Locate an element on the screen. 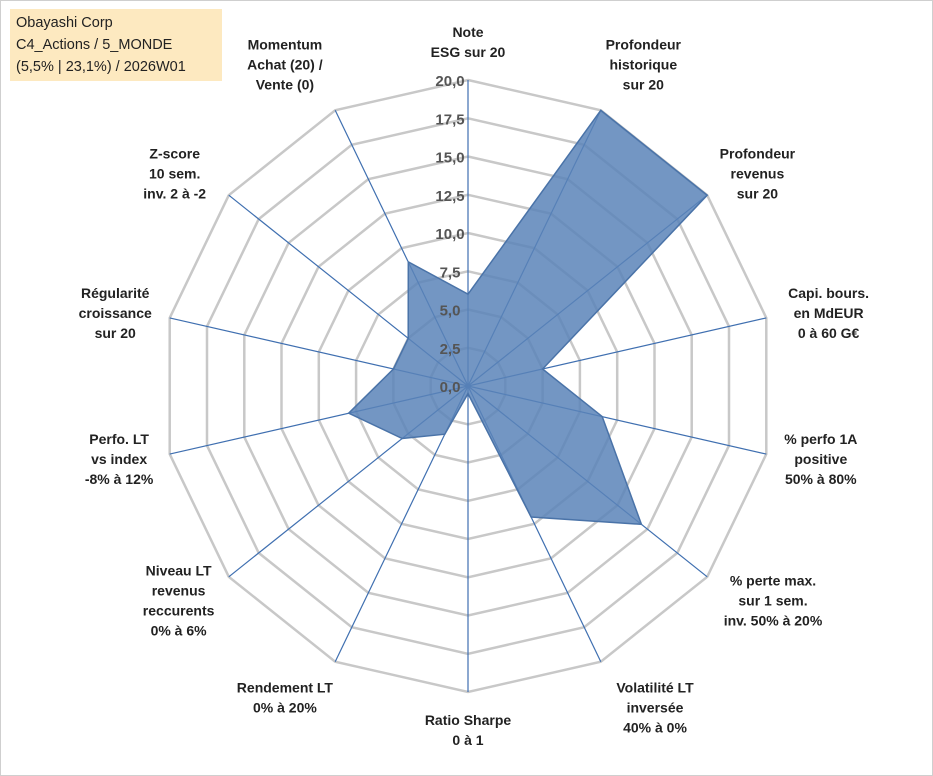  axis-label-6: Volatilité LT inversée 40% à 0% is located at coordinates (655, 708).